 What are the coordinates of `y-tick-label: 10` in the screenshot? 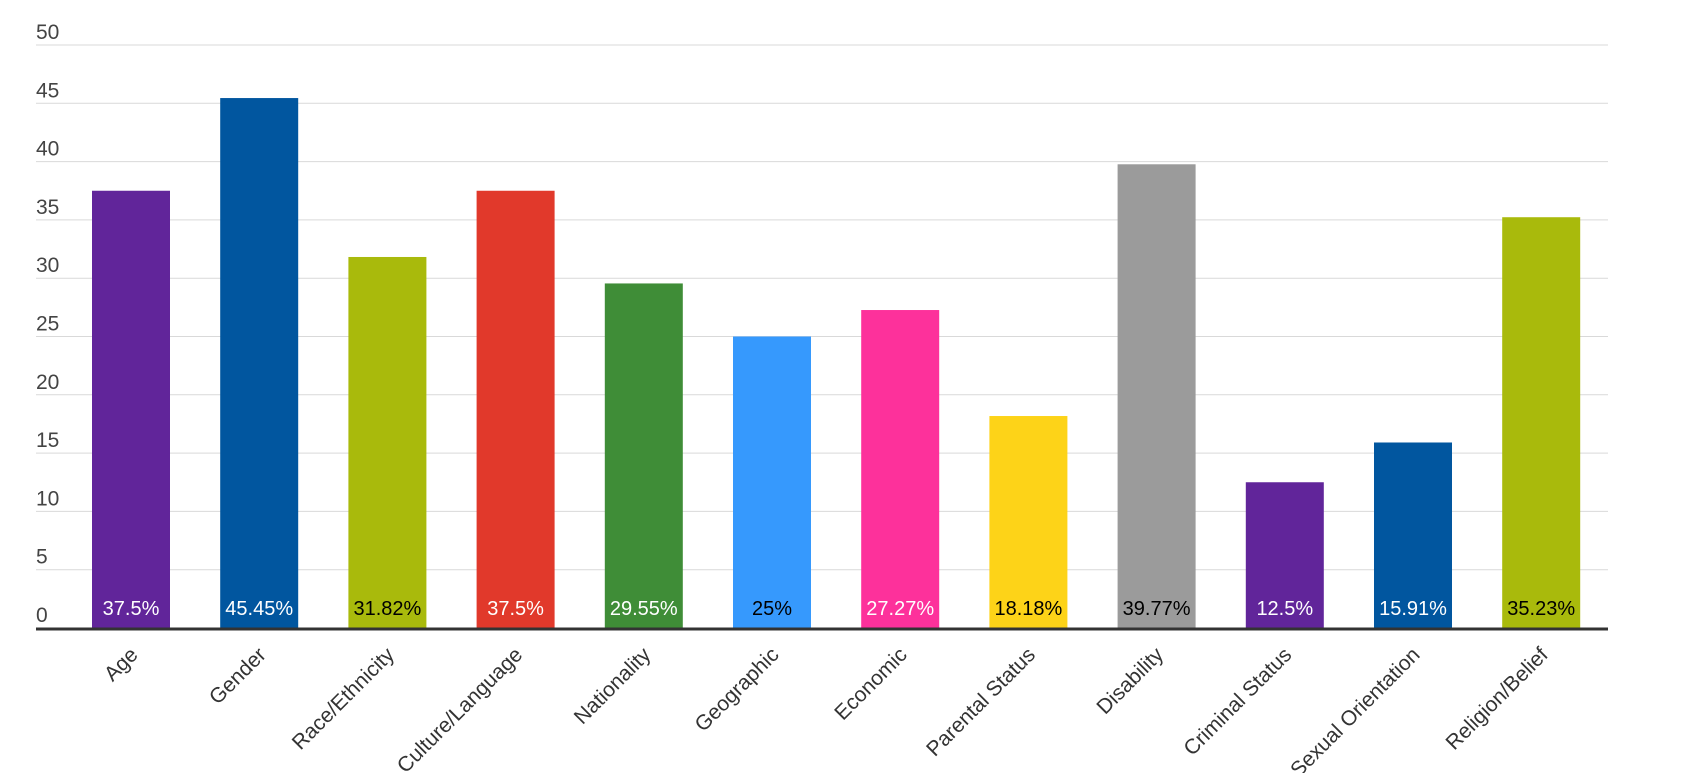 It's located at (47, 498).